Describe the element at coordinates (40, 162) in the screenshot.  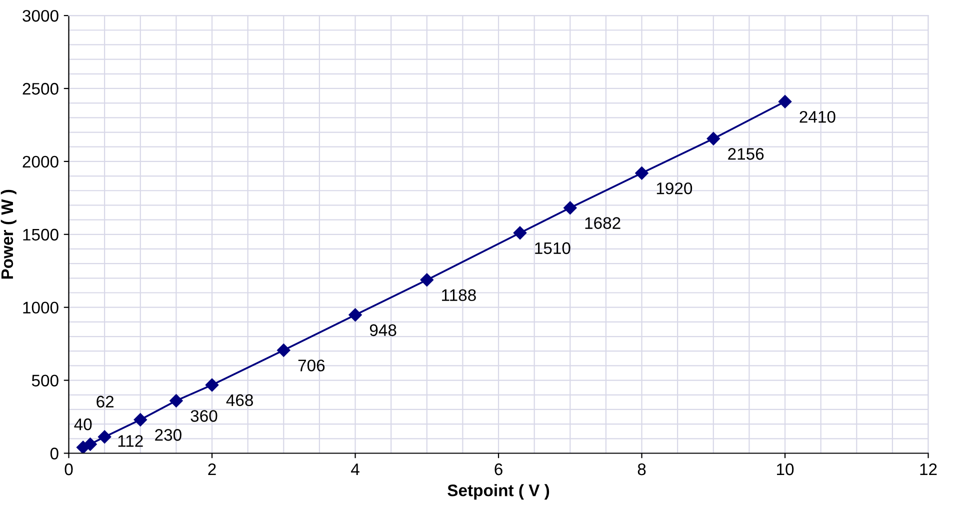
I see `y-tick-label: 2000` at that location.